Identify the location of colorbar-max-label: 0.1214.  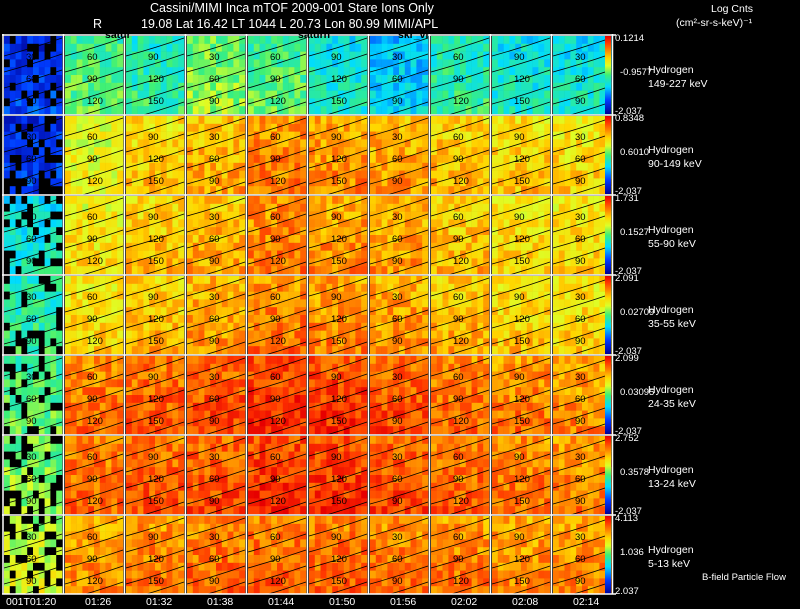
(630, 38).